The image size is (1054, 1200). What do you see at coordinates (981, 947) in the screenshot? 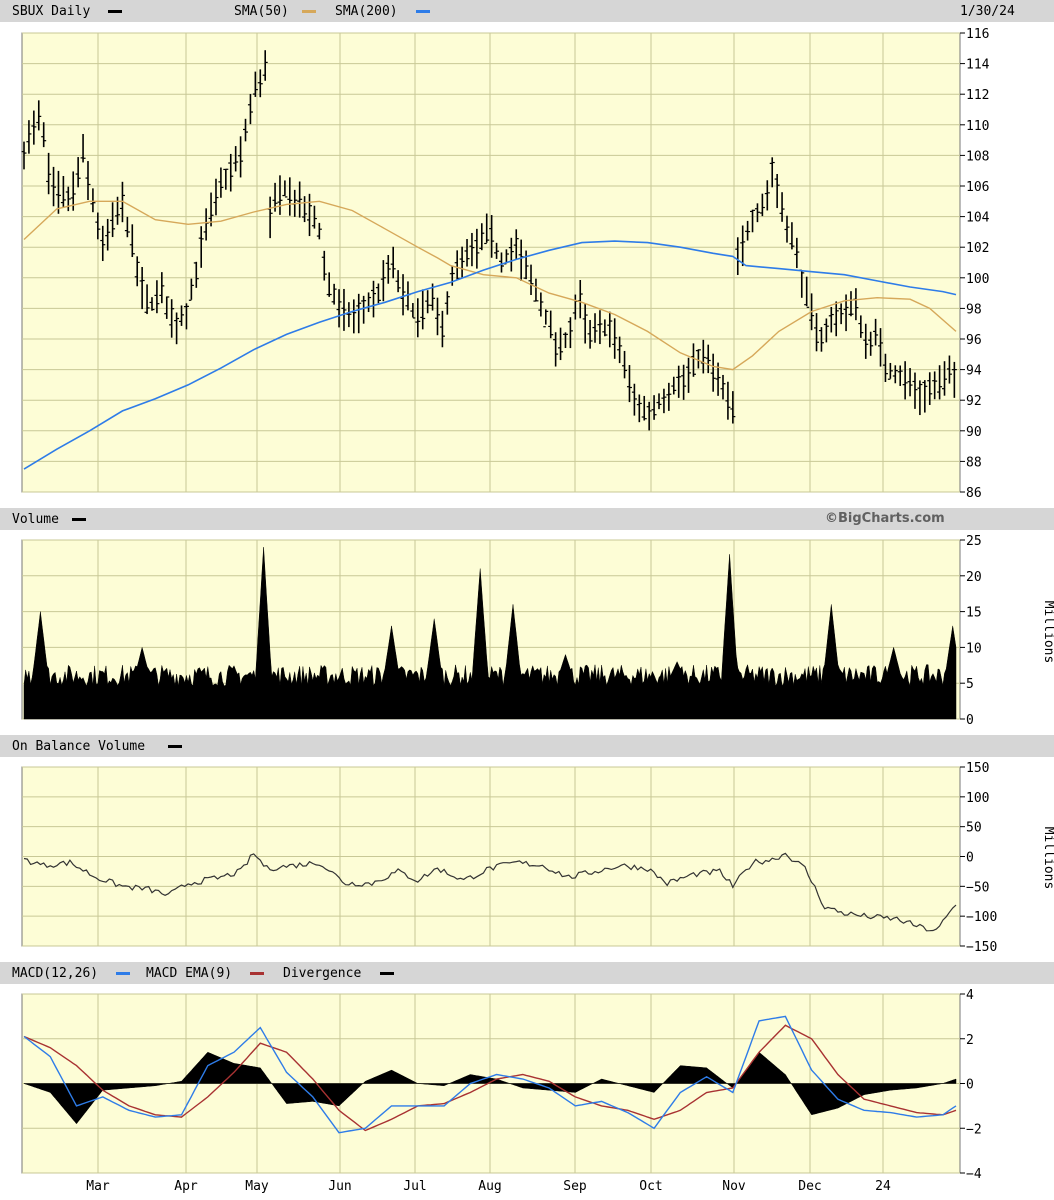
I see `ytick-label: −150` at bounding box center [981, 947].